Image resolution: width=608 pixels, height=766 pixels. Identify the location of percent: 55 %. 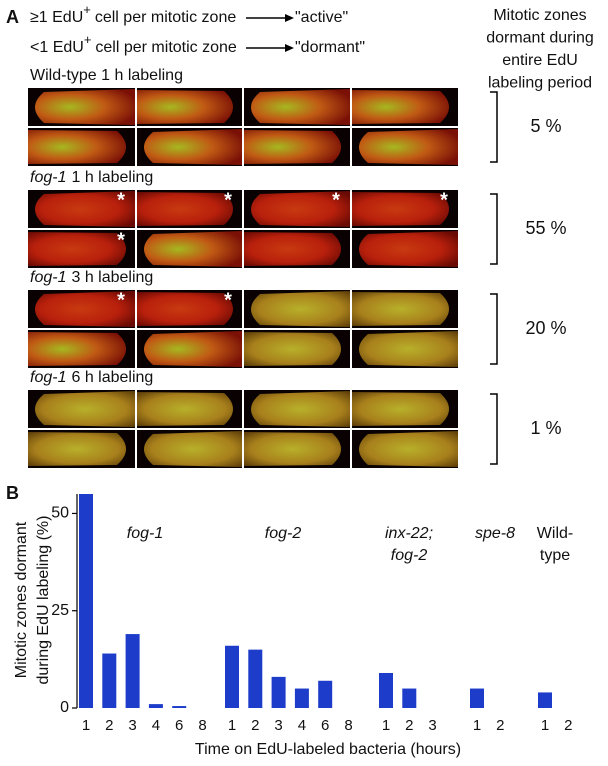
(545, 228).